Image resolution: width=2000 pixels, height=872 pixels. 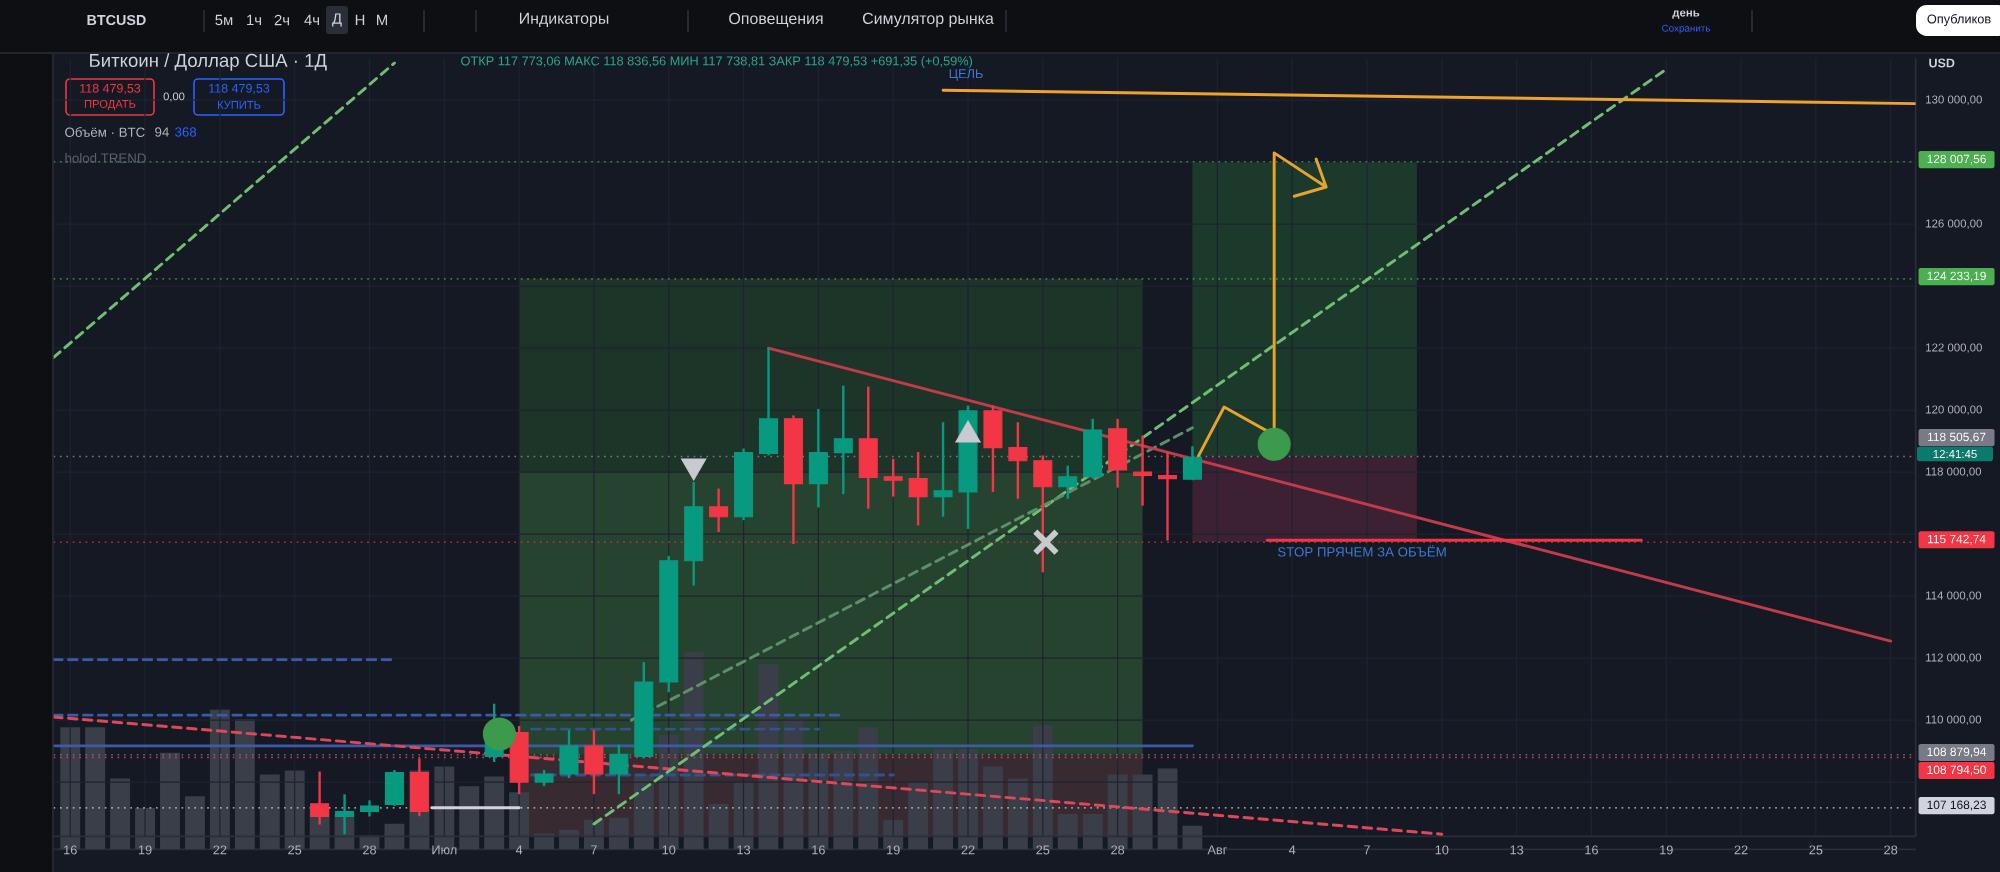 I want to click on chart-title: Биткоин / Доллар США · 1Д, so click(x=208, y=62).